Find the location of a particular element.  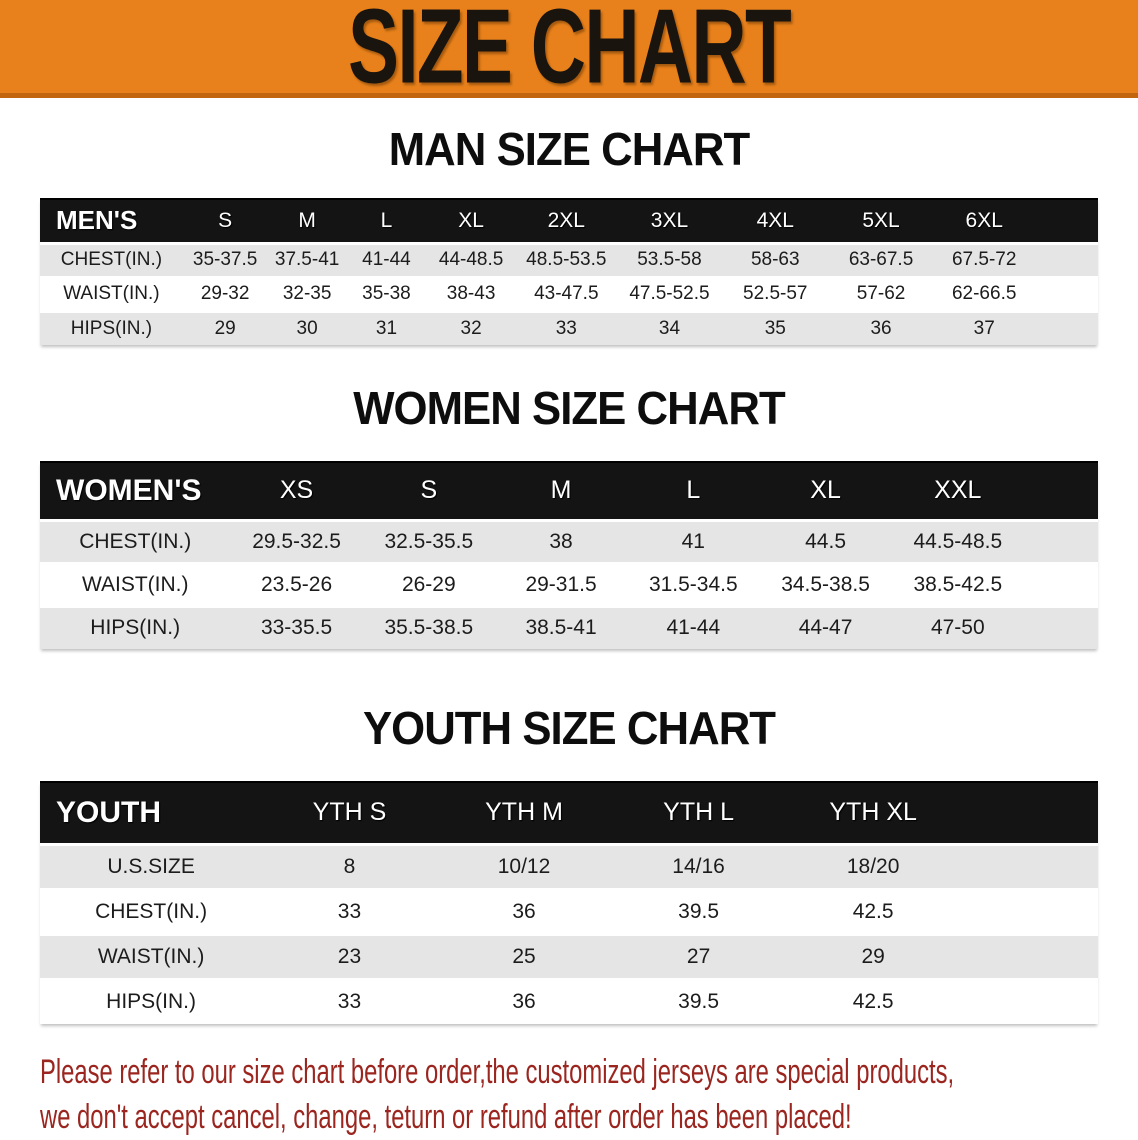

table-cell: 38-43 is located at coordinates (471, 293).